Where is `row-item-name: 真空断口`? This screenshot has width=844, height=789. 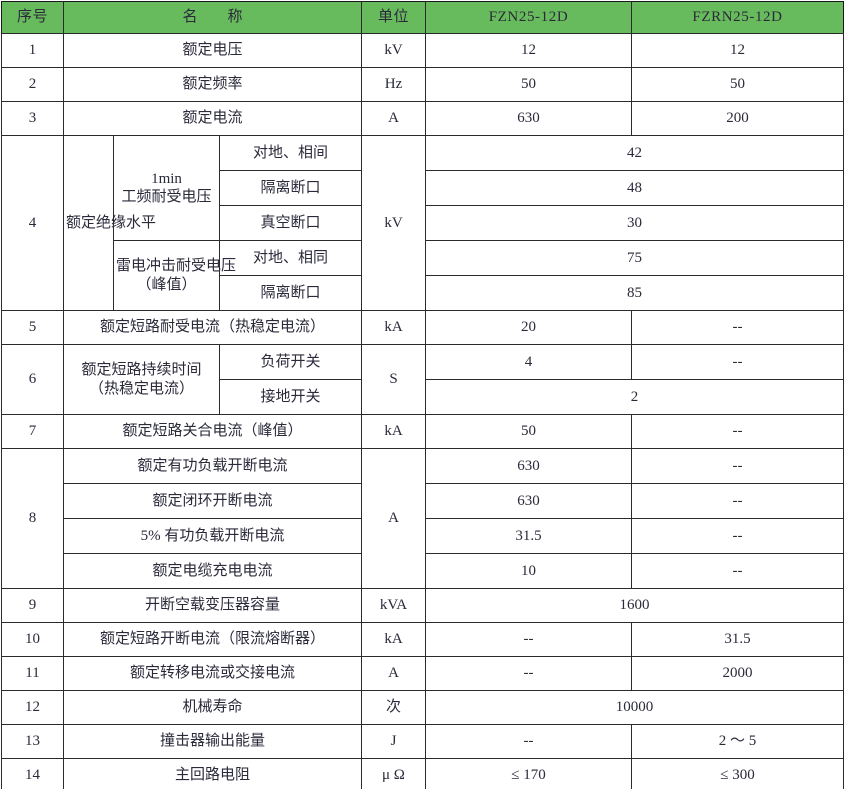 row-item-name: 真空断口 is located at coordinates (290, 223).